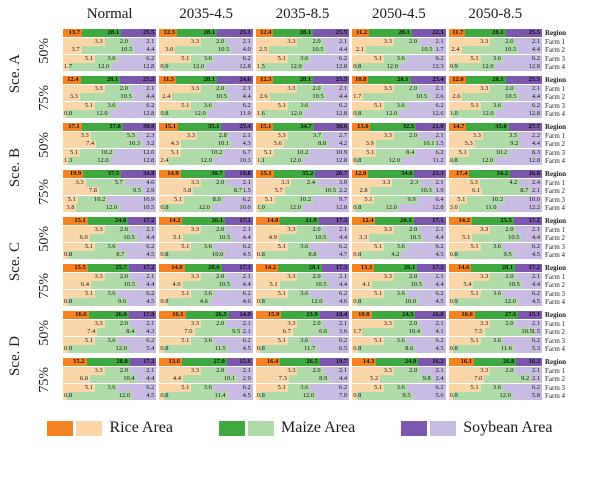 The height and width of the screenshot is (479, 600). What do you see at coordinates (341, 314) in the screenshot?
I see `bar-value: 18.4` at bounding box center [341, 314].